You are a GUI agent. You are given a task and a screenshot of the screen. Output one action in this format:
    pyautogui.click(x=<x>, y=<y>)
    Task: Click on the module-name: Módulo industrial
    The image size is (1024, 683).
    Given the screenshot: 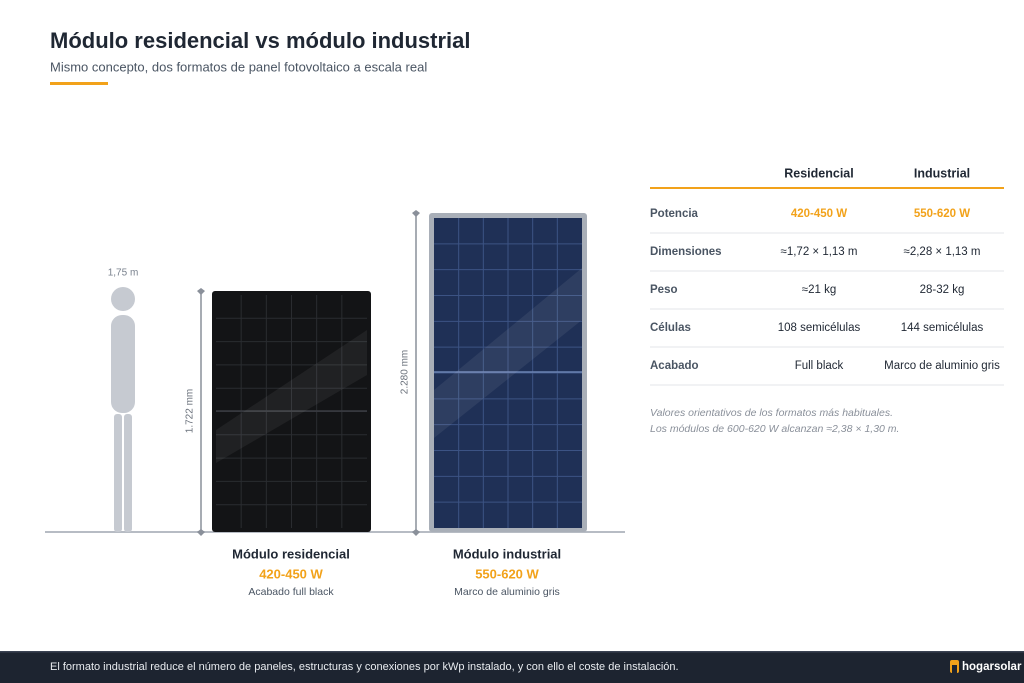 What is the action you would take?
    pyautogui.click(x=507, y=553)
    